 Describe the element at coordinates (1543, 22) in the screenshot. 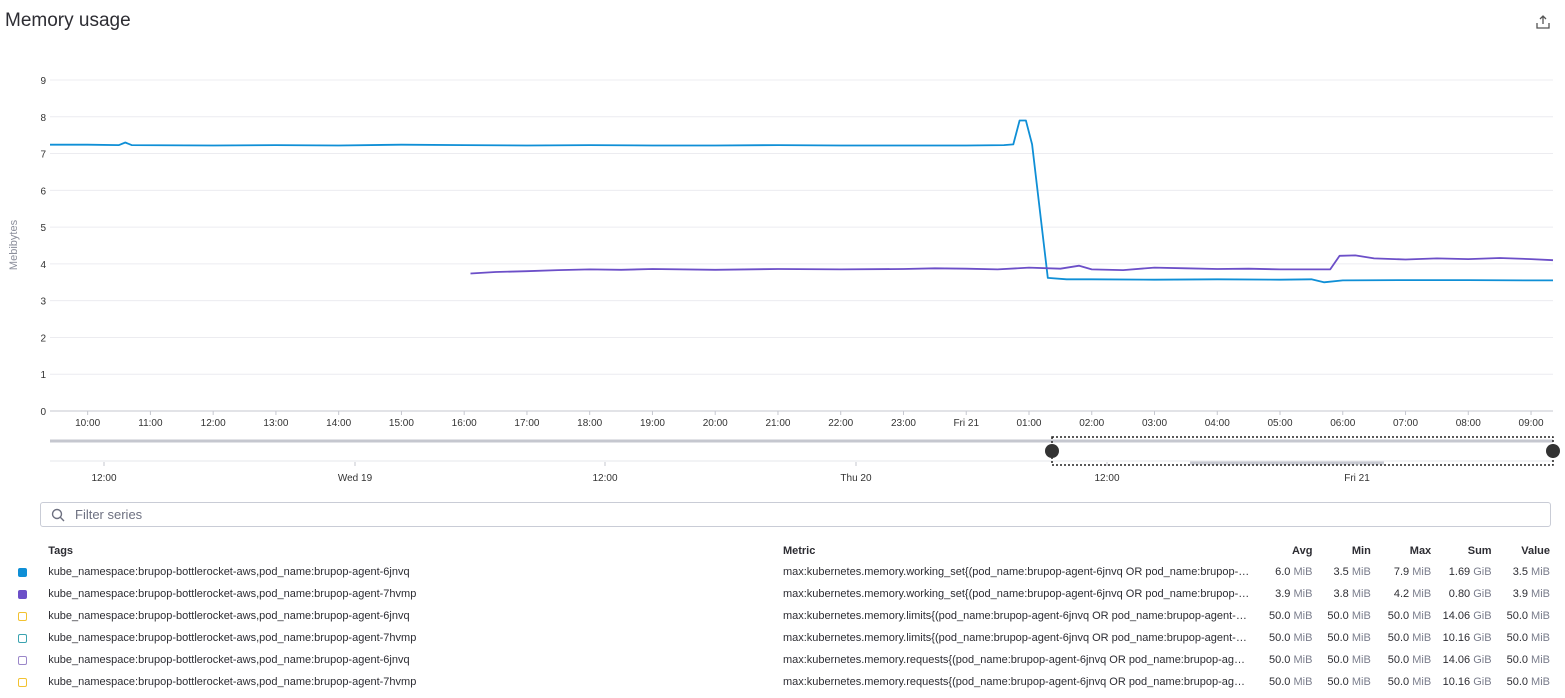

I see `export-icon` at that location.